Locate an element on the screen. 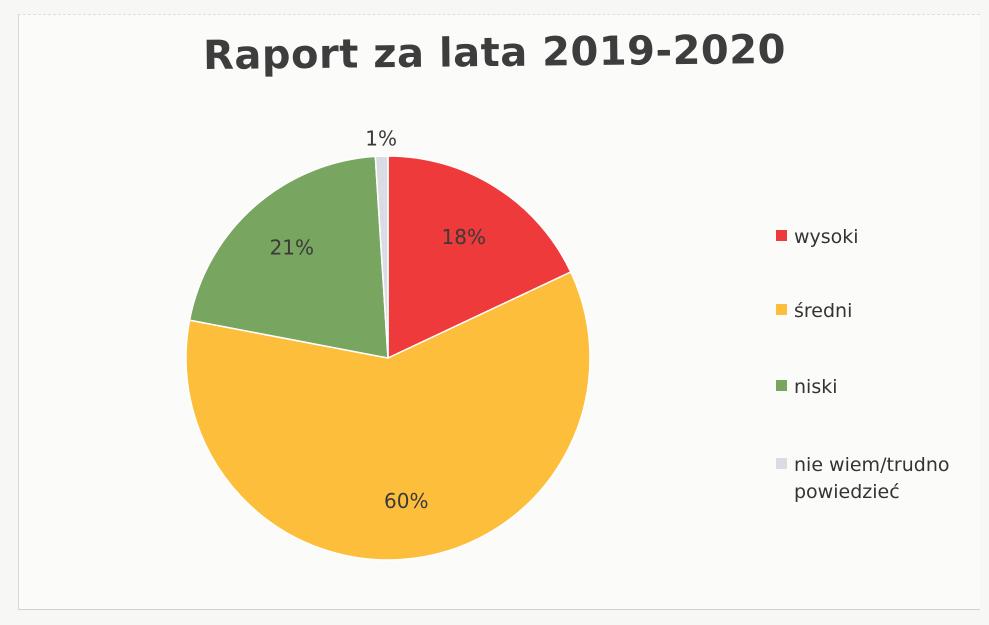  legend-item-nie-wiem: nie wiem/trudno powiedzieć is located at coordinates (875, 479).